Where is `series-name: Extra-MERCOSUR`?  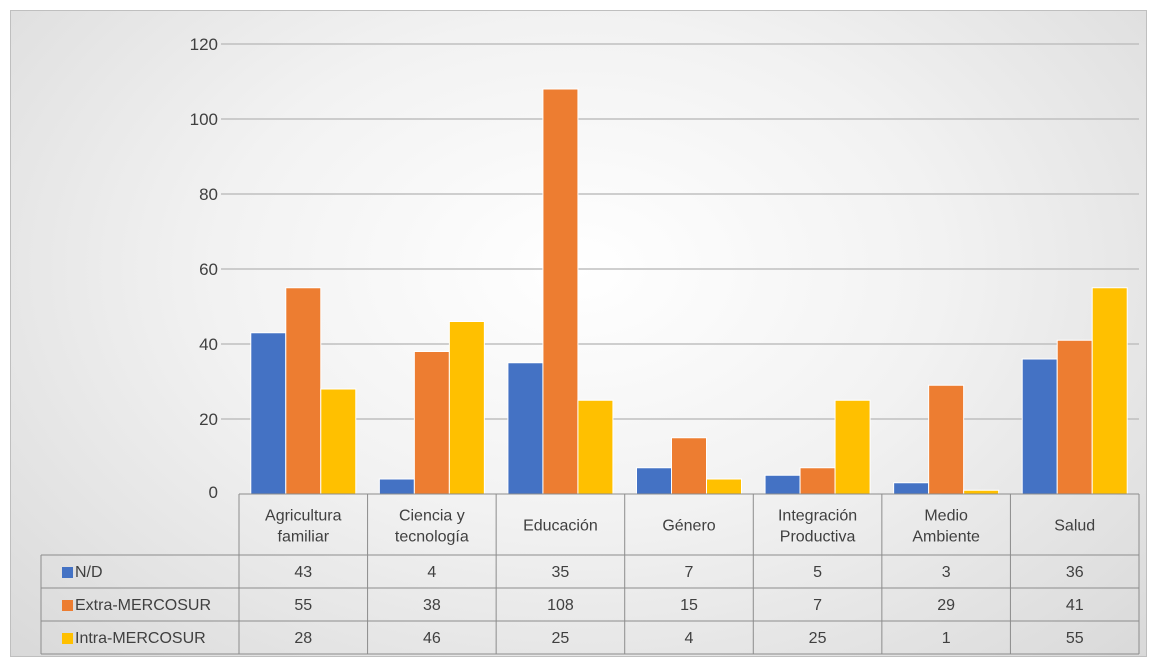
series-name: Extra-MERCOSUR is located at coordinates (143, 605).